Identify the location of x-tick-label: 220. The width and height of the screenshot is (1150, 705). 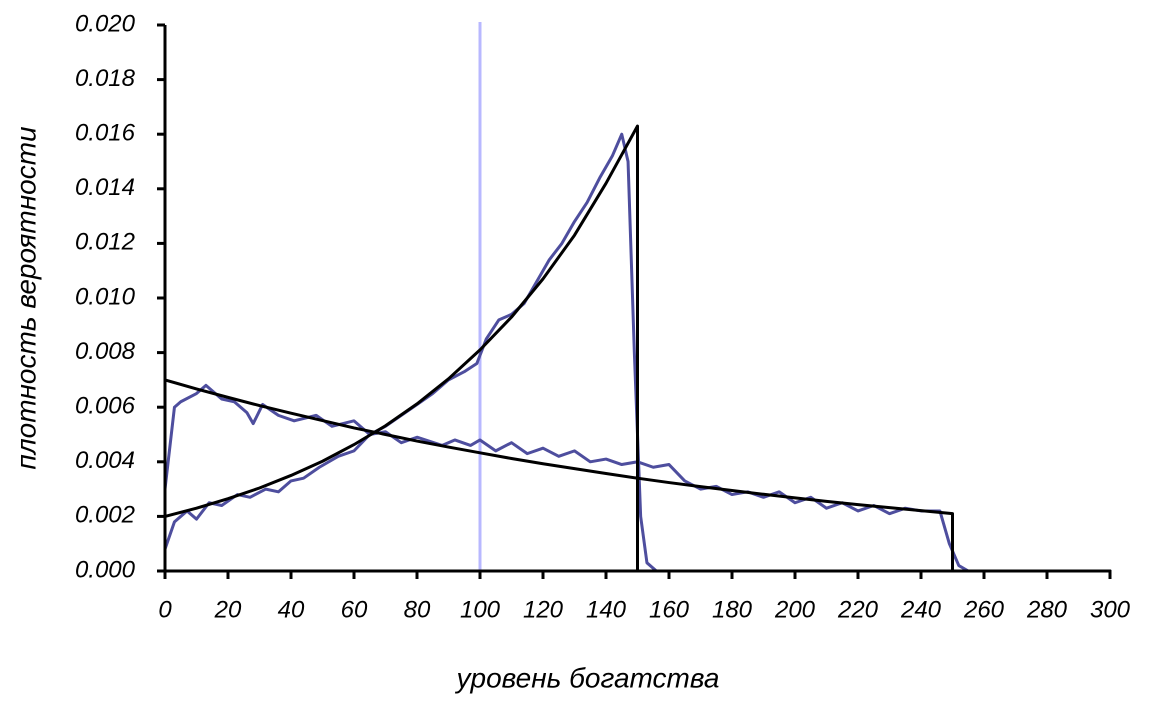
(858, 609).